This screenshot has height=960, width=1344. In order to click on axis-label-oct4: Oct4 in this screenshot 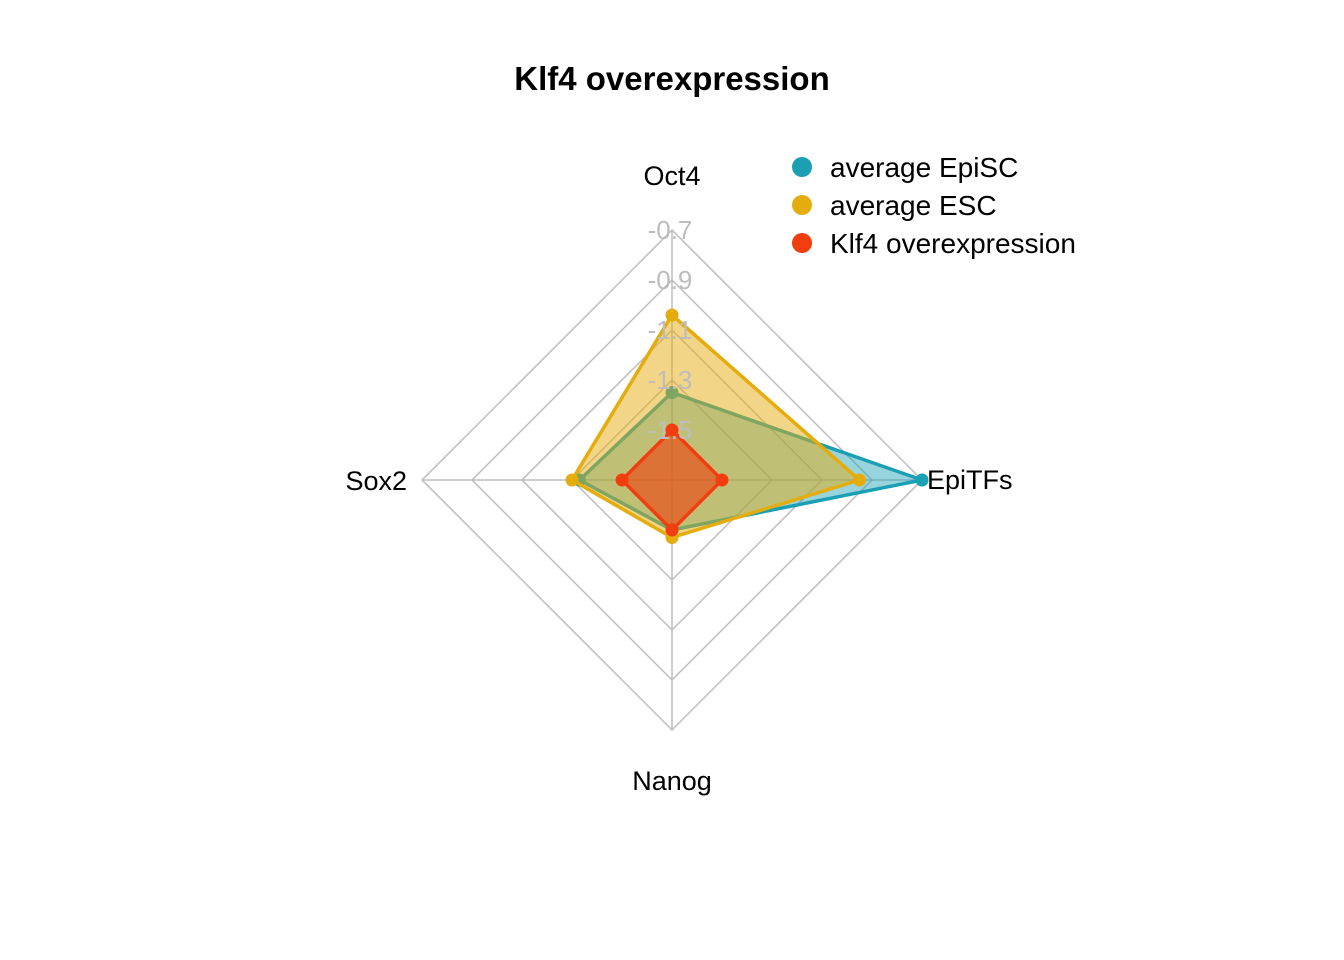, I will do `click(671, 176)`.